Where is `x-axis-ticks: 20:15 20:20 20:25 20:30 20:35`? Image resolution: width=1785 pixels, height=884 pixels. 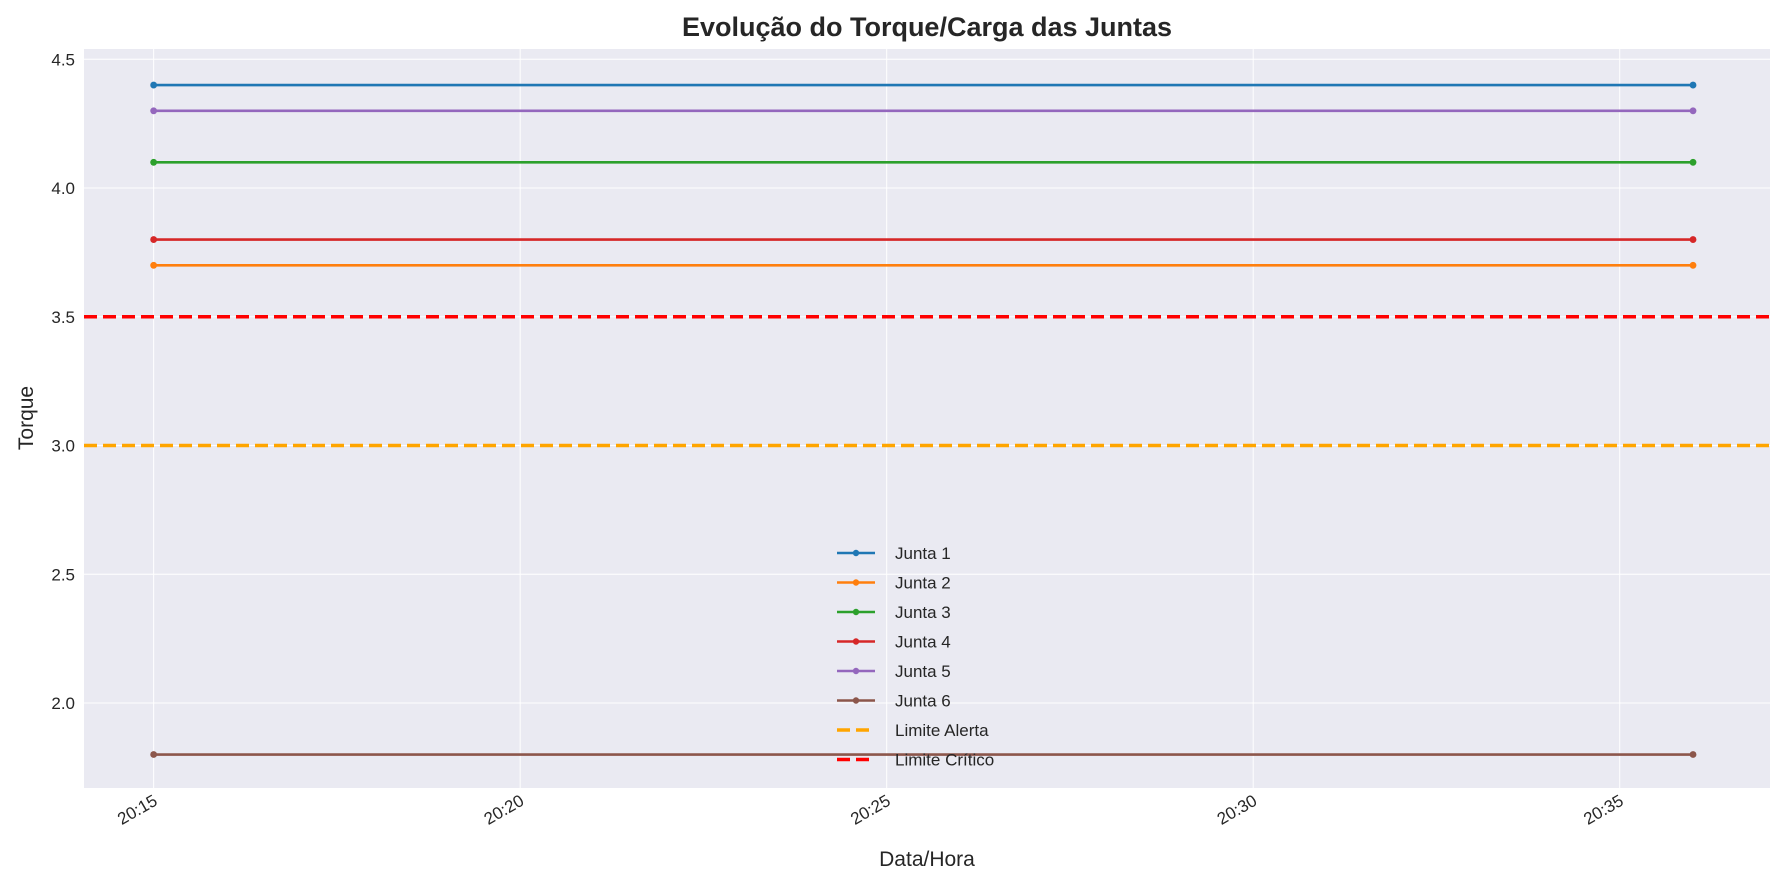 x-axis-ticks: 20:15 20:20 20:25 20:30 20:35 is located at coordinates (870, 810).